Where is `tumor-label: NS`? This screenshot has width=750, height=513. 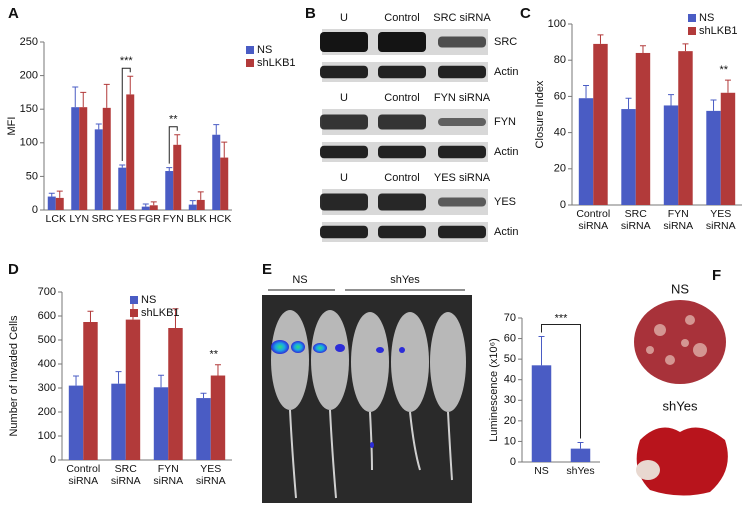
tumor-label: NS is located at coordinates (680, 288).